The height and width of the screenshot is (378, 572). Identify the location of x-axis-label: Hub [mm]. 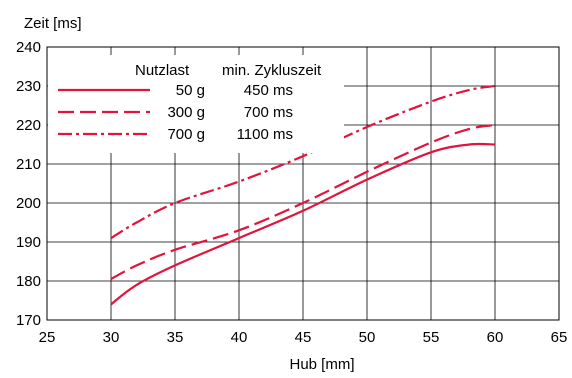
(321, 364).